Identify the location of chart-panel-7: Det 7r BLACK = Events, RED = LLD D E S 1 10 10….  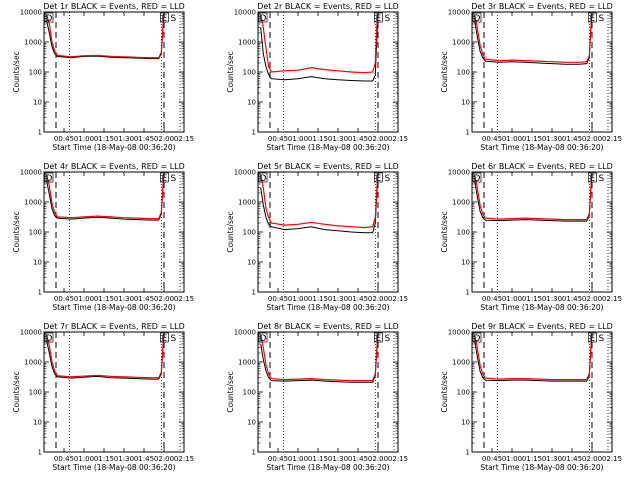
(103, 397).